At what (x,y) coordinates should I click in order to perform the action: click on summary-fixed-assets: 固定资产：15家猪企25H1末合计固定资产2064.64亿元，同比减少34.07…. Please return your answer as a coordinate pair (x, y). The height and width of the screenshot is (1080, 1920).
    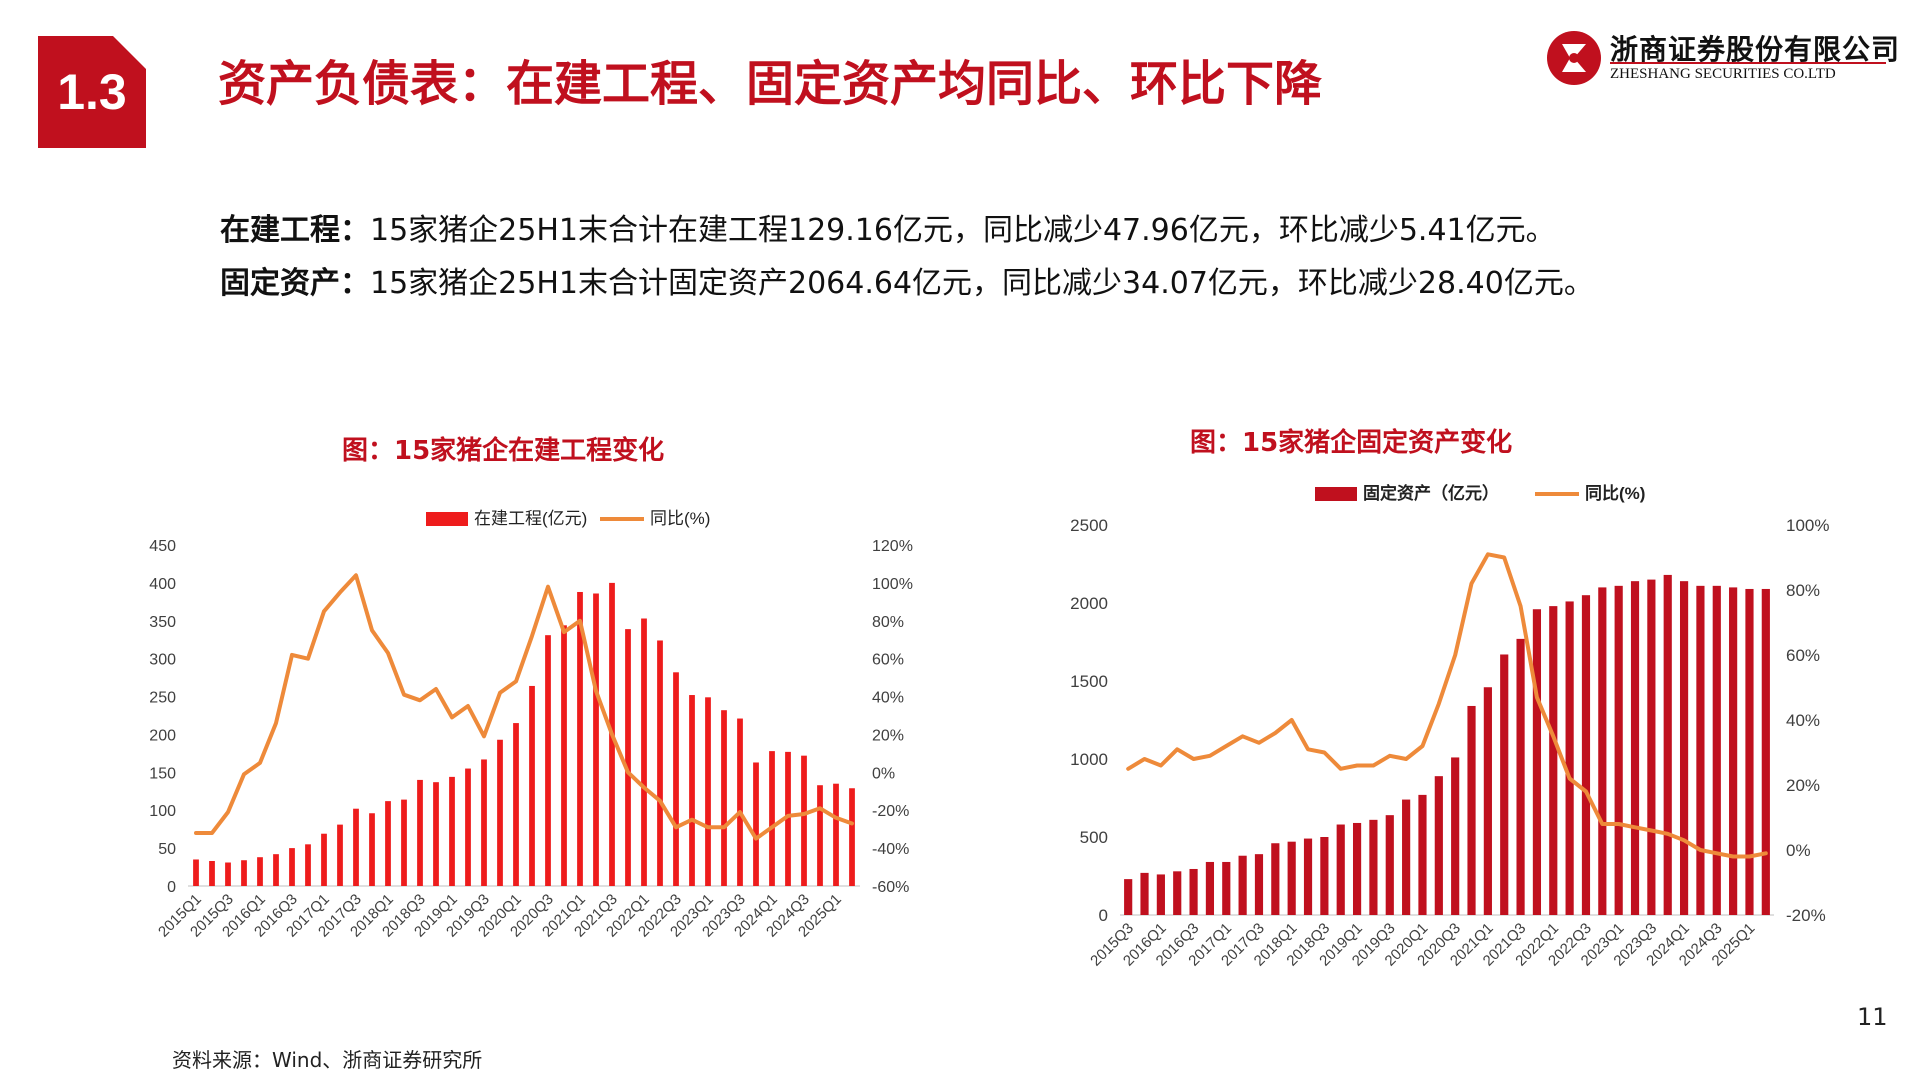
    Looking at the image, I should click on (907, 280).